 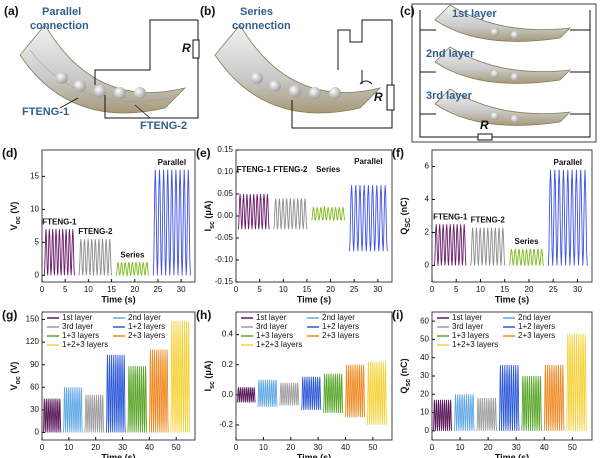 I want to click on y-tick-label: 6, so click(x=427, y=166).